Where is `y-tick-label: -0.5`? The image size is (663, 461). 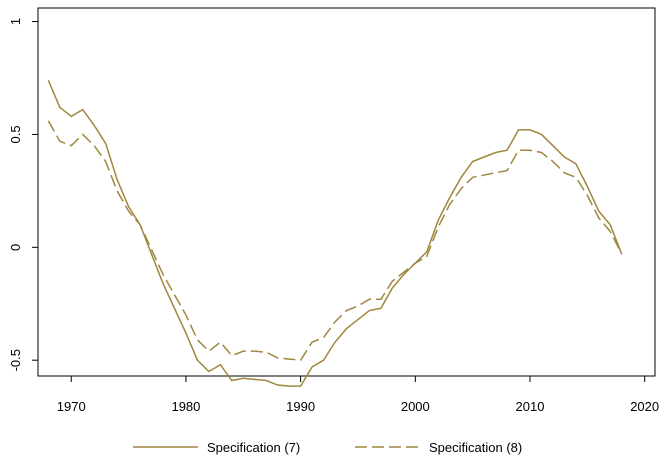 y-tick-label: -0.5 is located at coordinates (15, 360).